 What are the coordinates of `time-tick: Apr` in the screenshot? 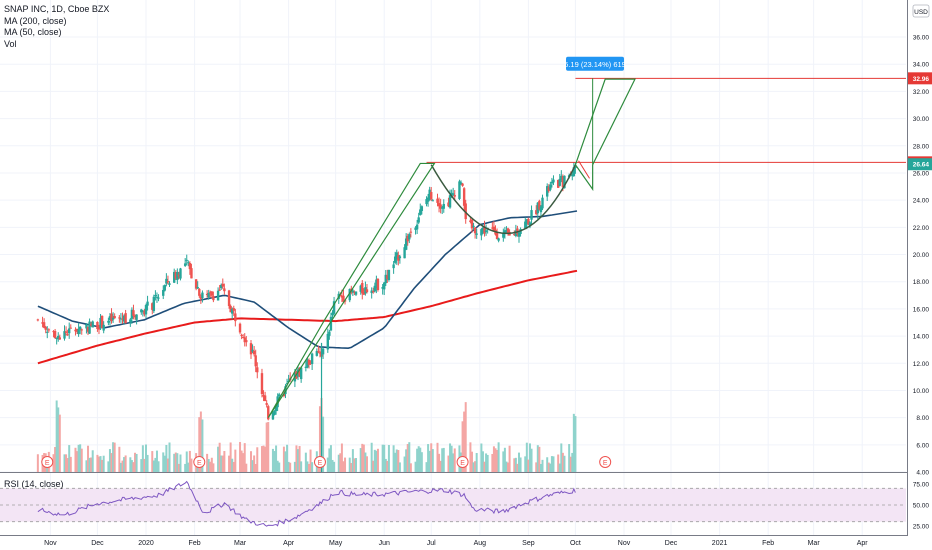 It's located at (863, 543).